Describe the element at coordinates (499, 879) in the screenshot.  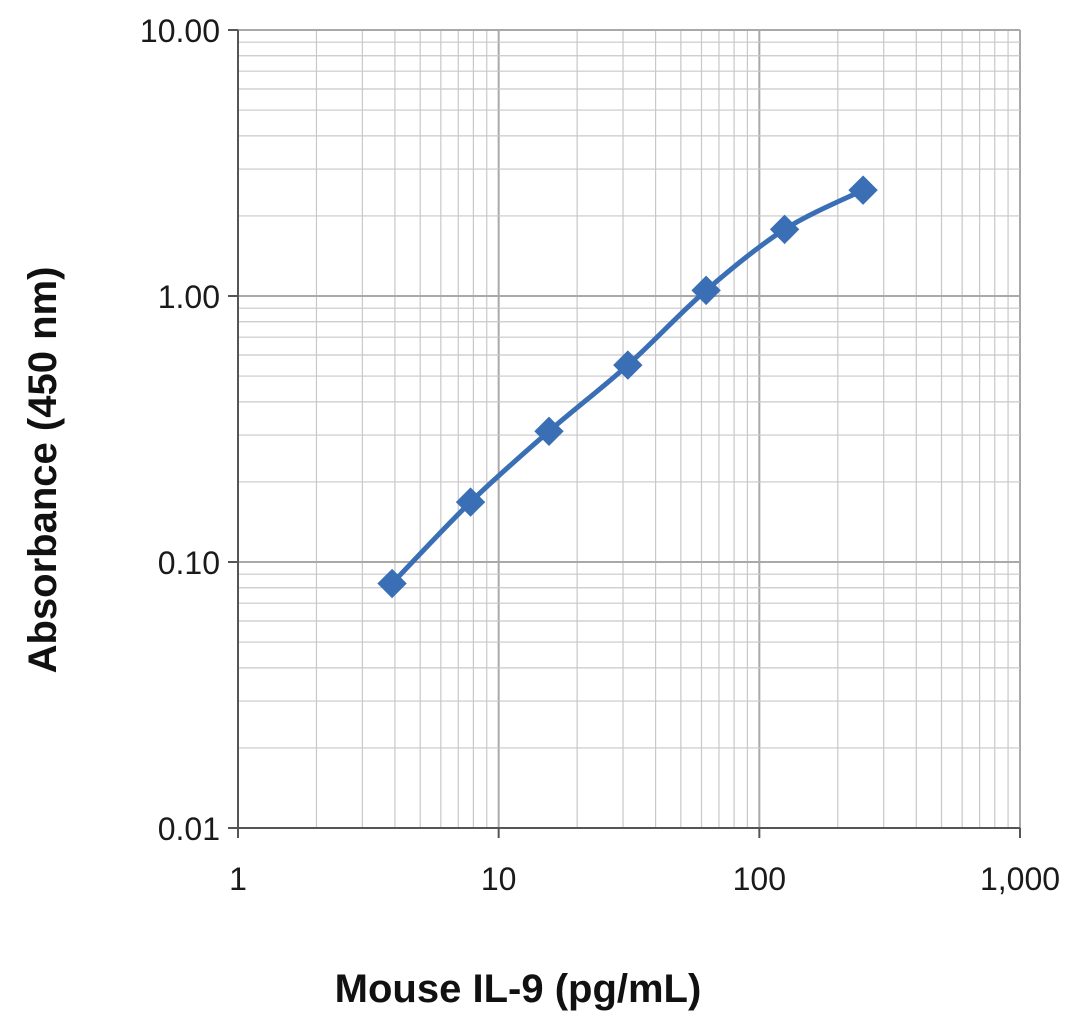
I see `x-tick-label: 10` at that location.